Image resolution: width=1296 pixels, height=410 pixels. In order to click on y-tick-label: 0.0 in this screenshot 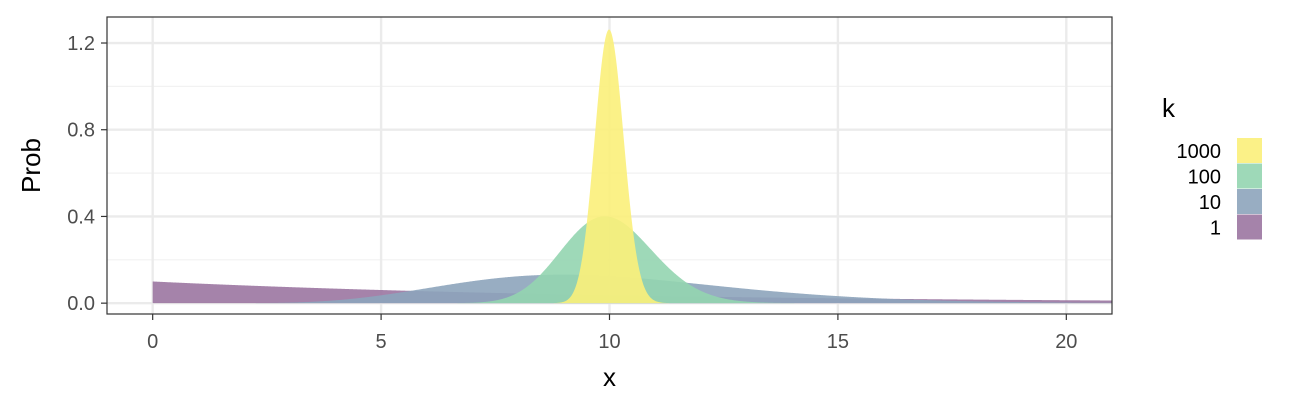, I will do `click(81, 304)`.